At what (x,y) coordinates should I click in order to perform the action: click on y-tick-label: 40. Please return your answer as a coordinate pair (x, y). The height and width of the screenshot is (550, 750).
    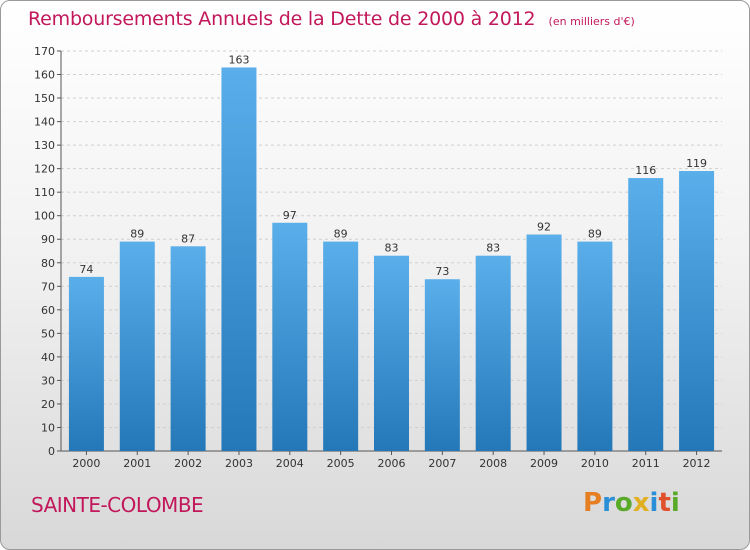
    Looking at the image, I should click on (48, 357).